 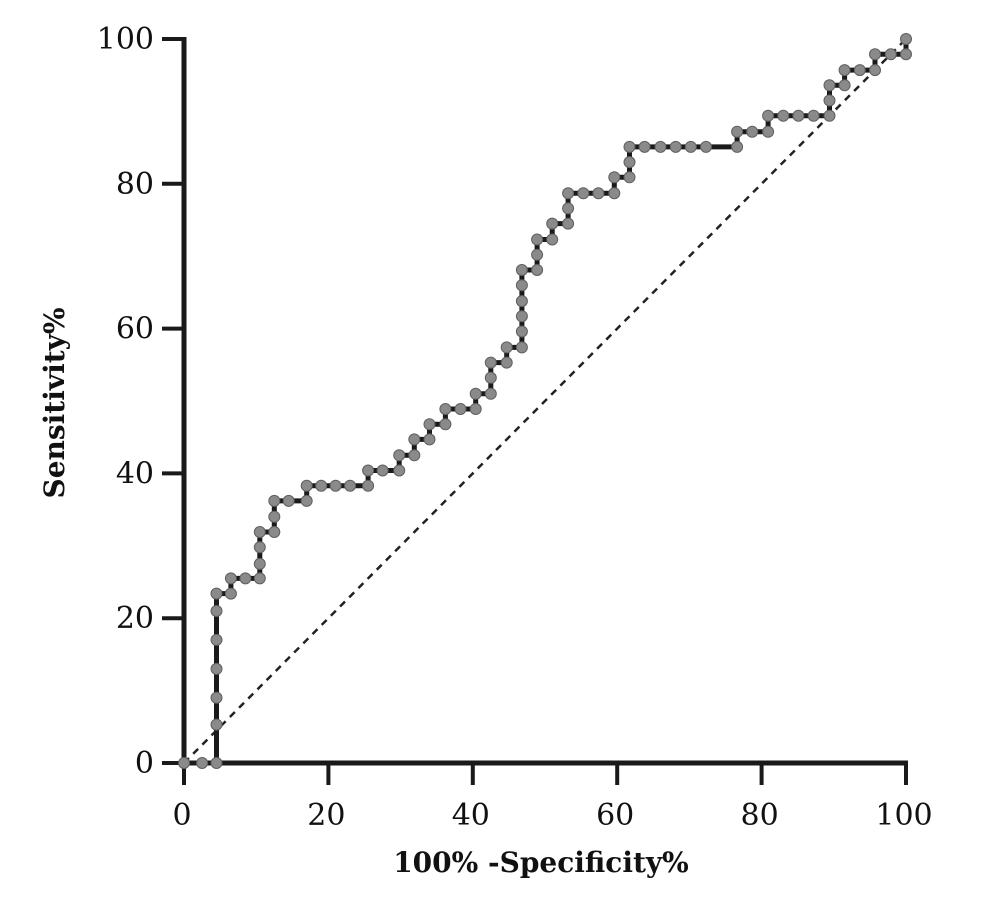 I want to click on x-tick-label: 80, so click(x=760, y=815).